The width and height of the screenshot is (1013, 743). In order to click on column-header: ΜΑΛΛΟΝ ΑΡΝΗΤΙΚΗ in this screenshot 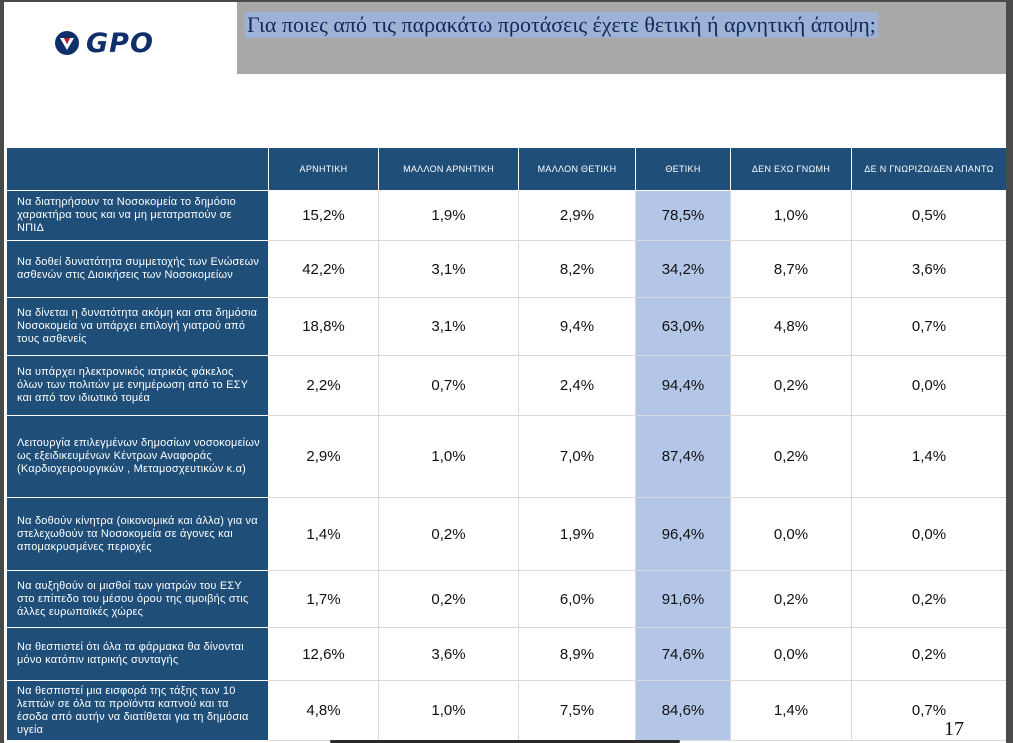, I will do `click(448, 169)`.